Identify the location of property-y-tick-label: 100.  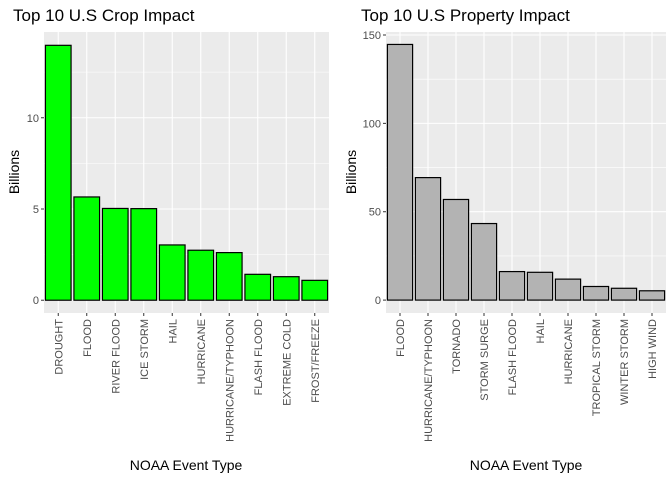
(372, 124).